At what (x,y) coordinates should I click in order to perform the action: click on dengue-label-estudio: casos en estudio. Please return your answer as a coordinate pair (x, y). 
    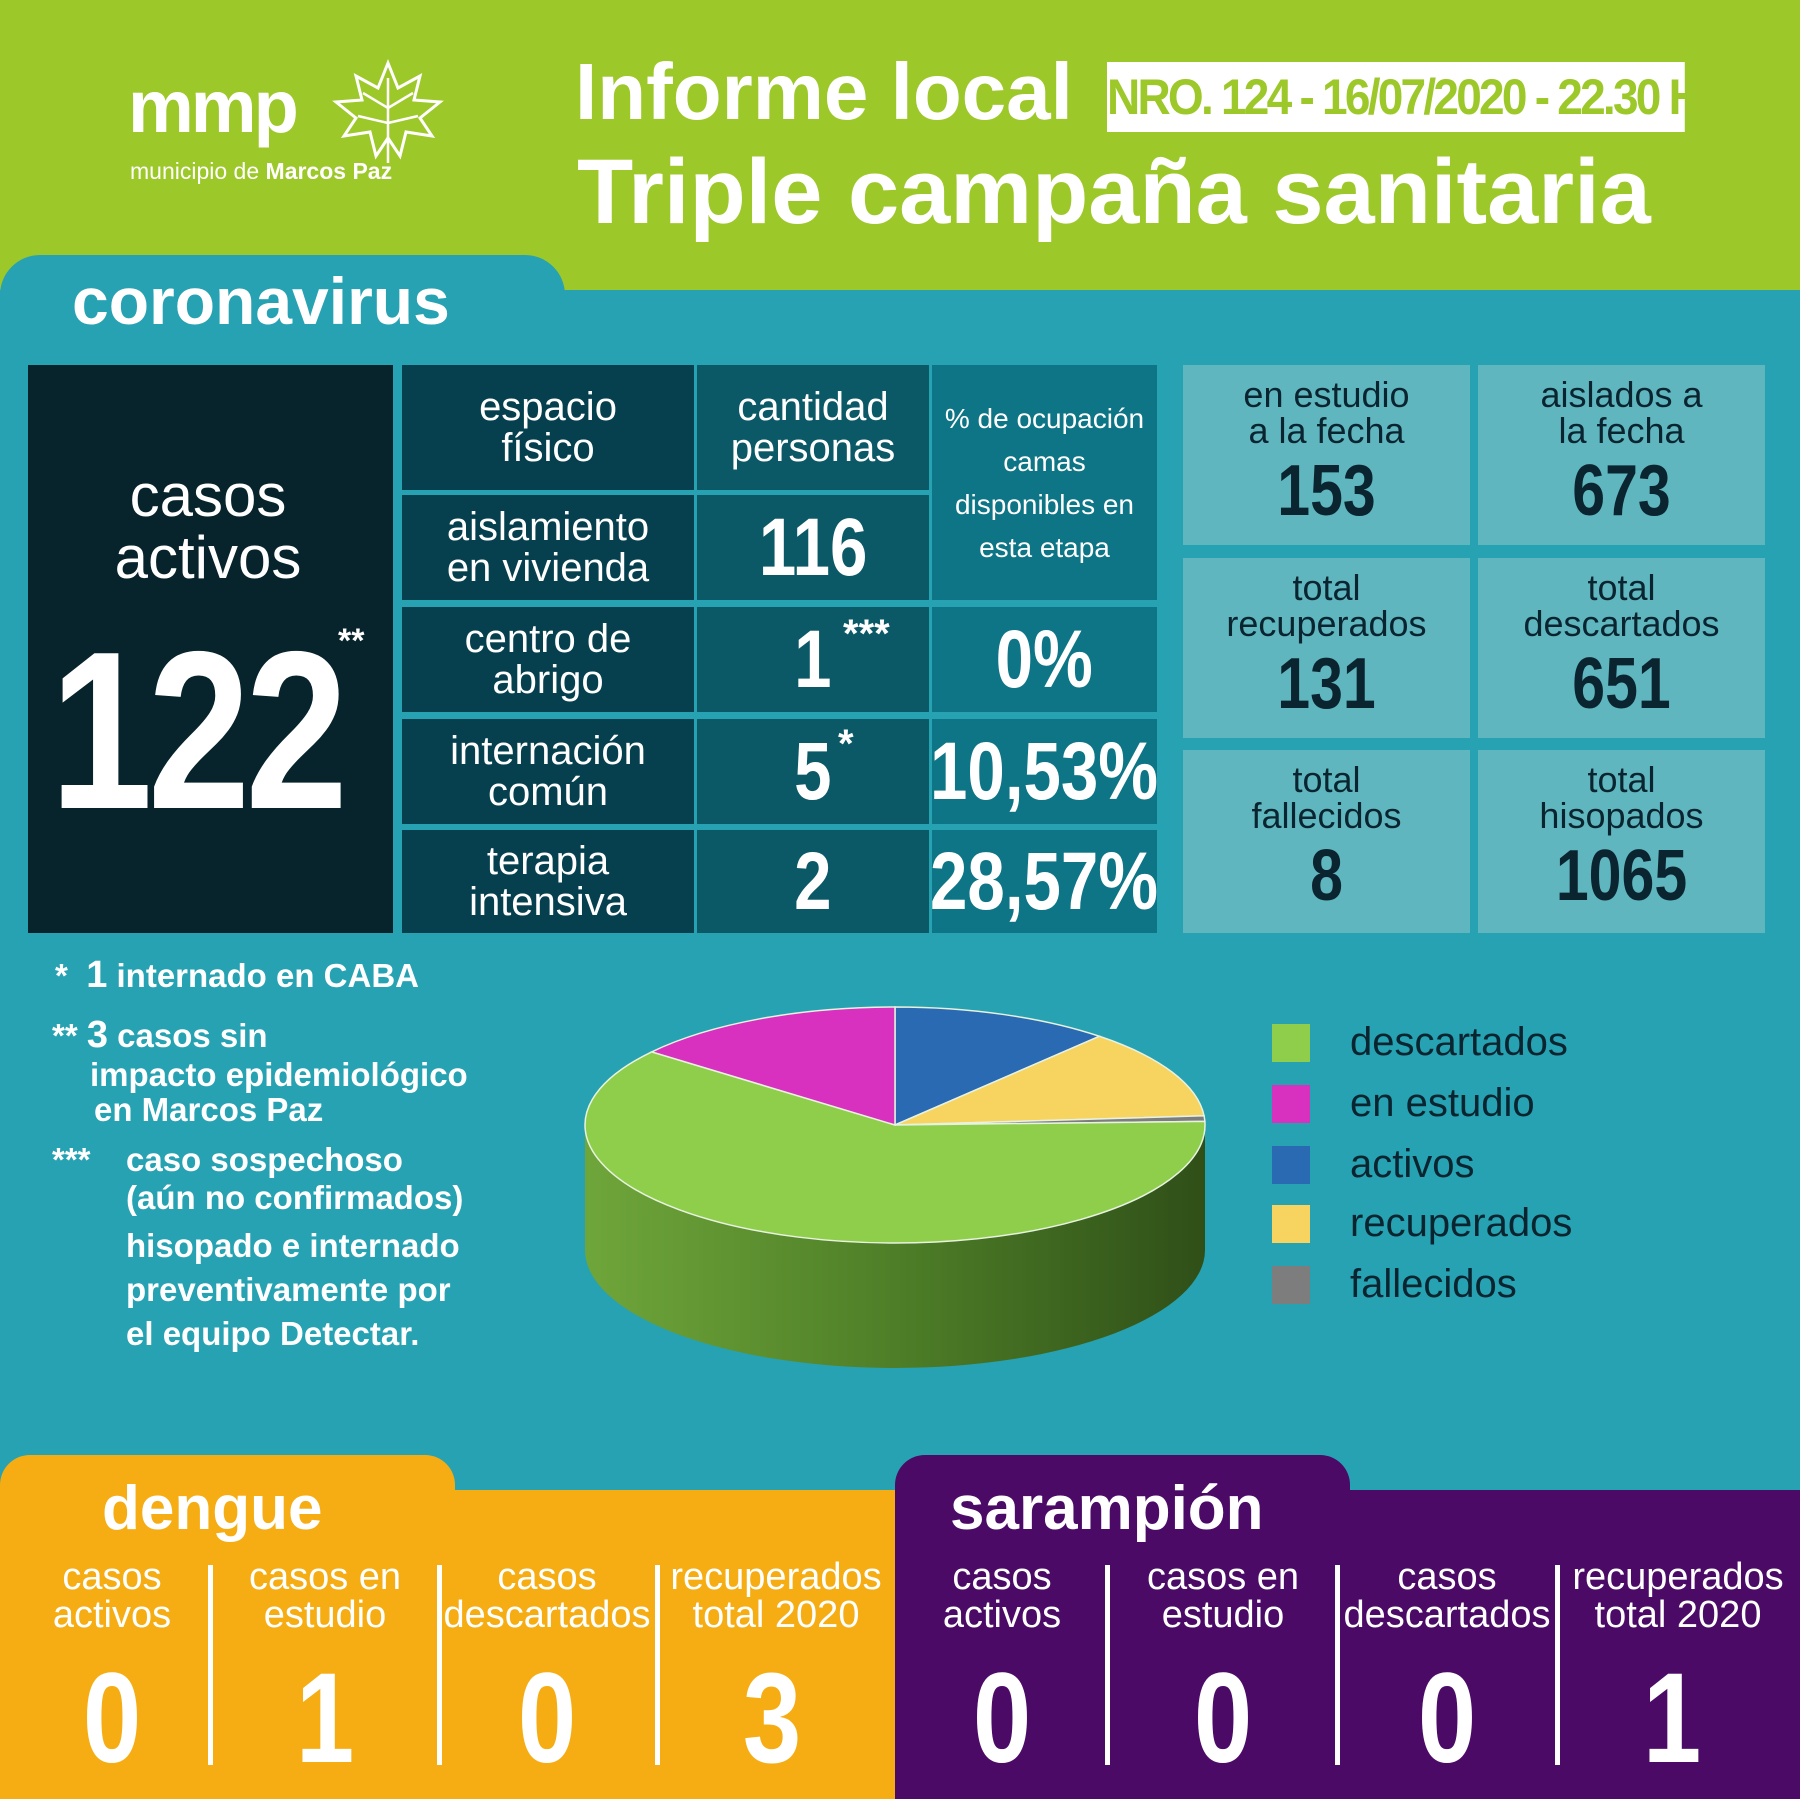
    Looking at the image, I should click on (325, 1596).